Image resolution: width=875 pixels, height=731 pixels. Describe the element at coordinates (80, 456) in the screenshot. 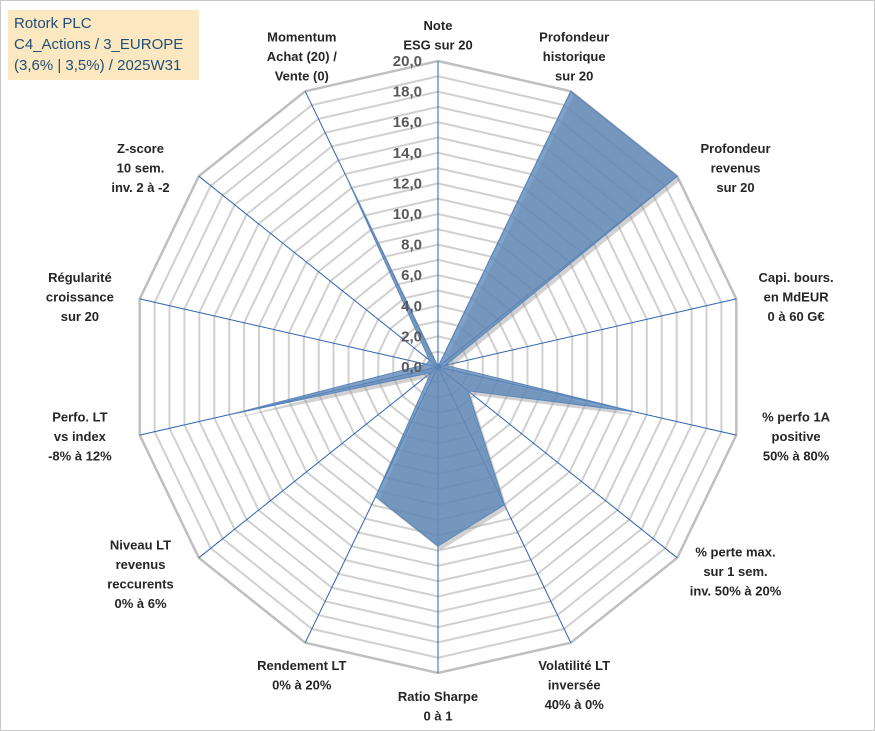

I see `axis-label-line: -8% à 12%` at that location.